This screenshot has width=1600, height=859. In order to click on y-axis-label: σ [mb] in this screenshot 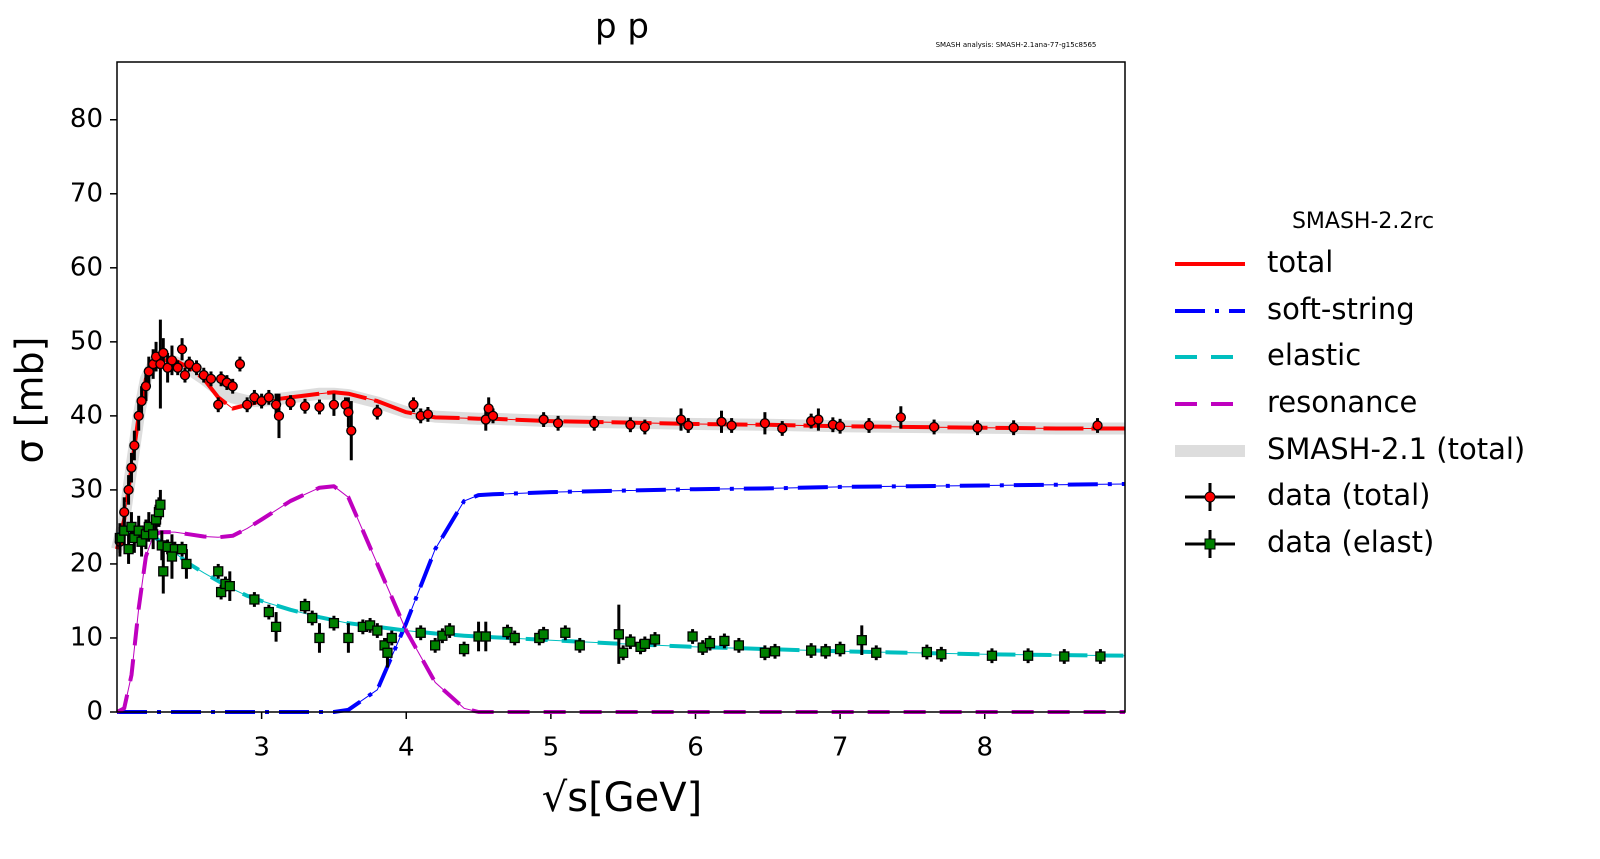, I will do `click(30, 400)`.